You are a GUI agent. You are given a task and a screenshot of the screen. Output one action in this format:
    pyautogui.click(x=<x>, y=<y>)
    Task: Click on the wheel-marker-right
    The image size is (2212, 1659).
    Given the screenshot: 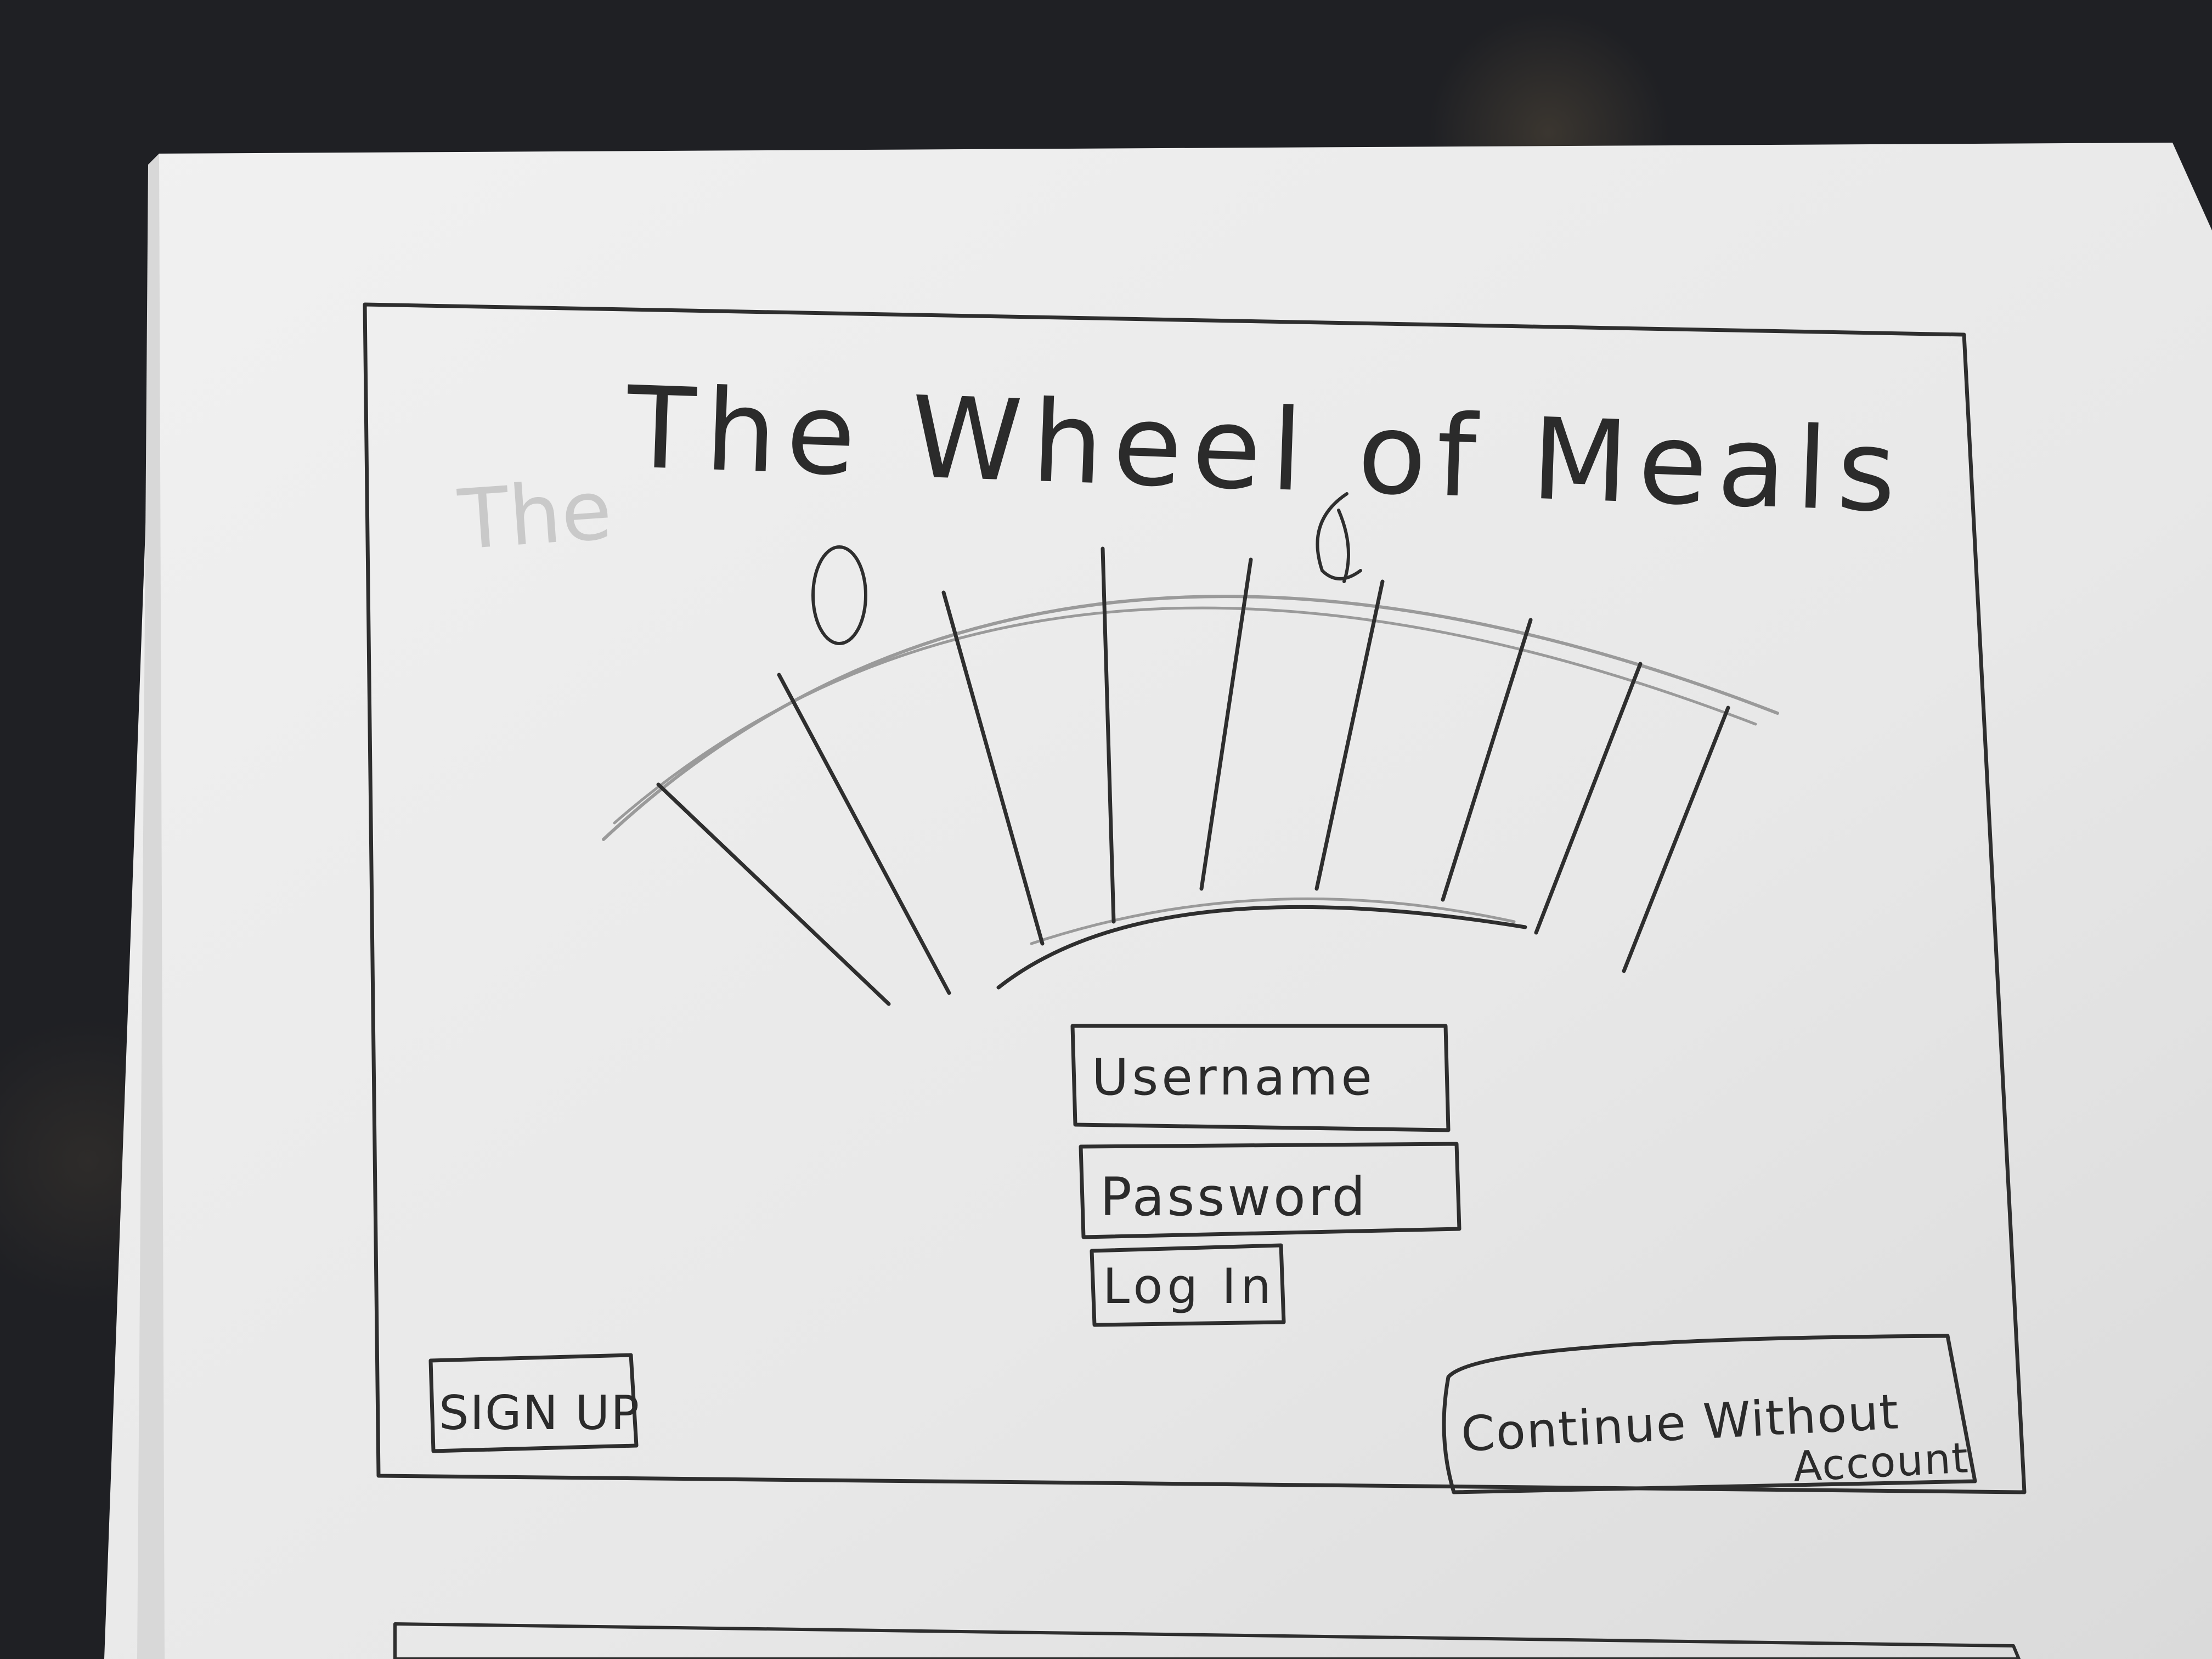 What is the action you would take?
    pyautogui.click(x=1339, y=537)
    